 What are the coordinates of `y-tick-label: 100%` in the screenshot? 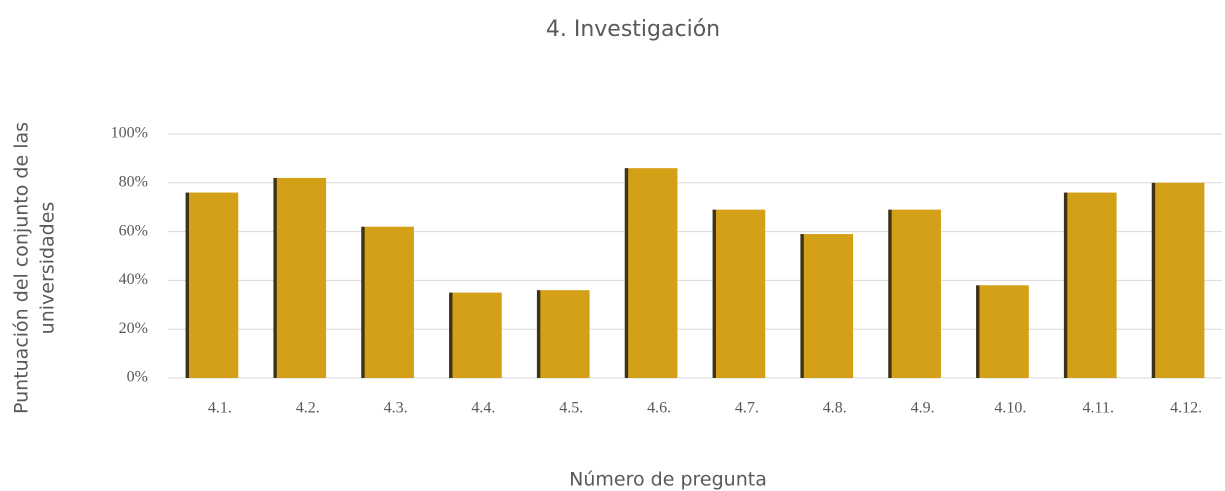 It's located at (129, 133).